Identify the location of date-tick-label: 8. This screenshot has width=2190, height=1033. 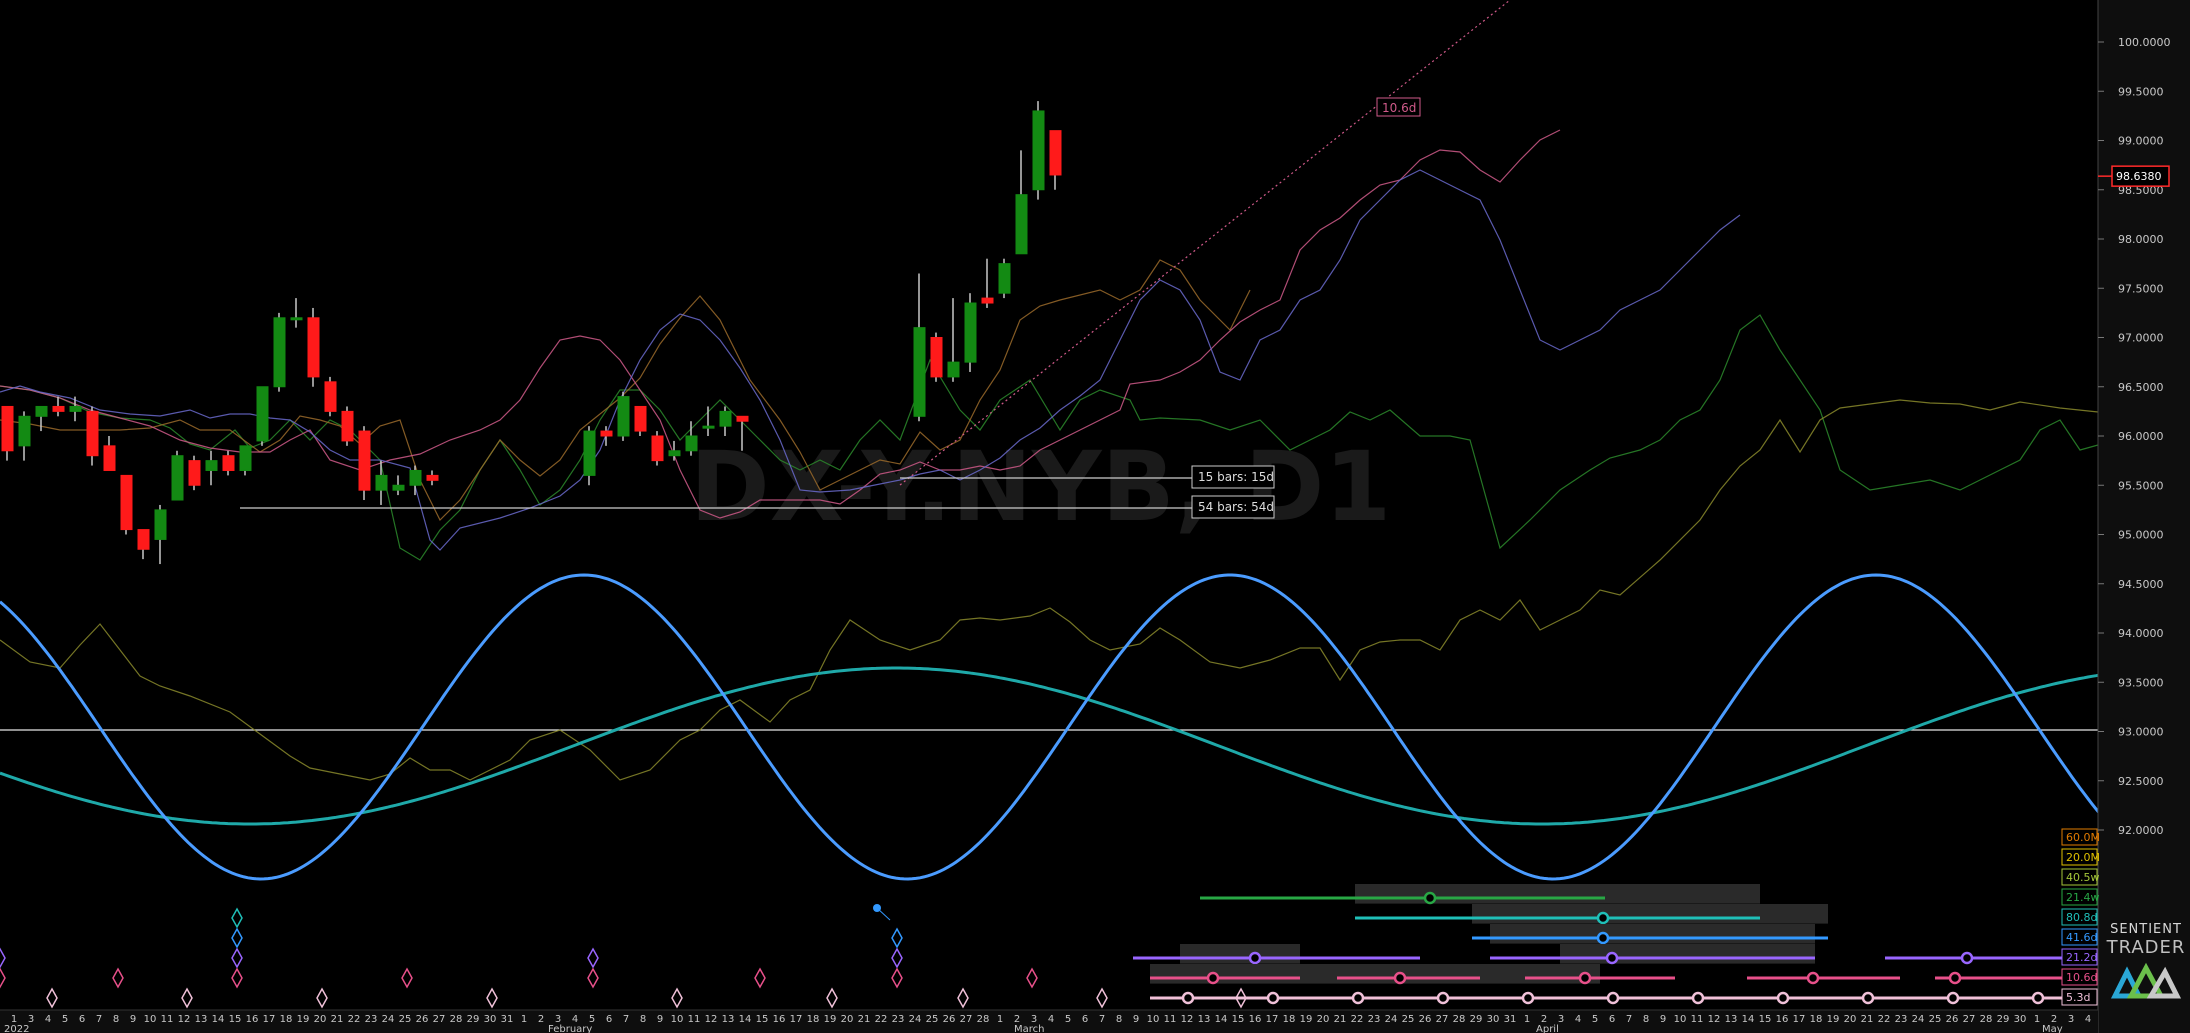
(643, 1019).